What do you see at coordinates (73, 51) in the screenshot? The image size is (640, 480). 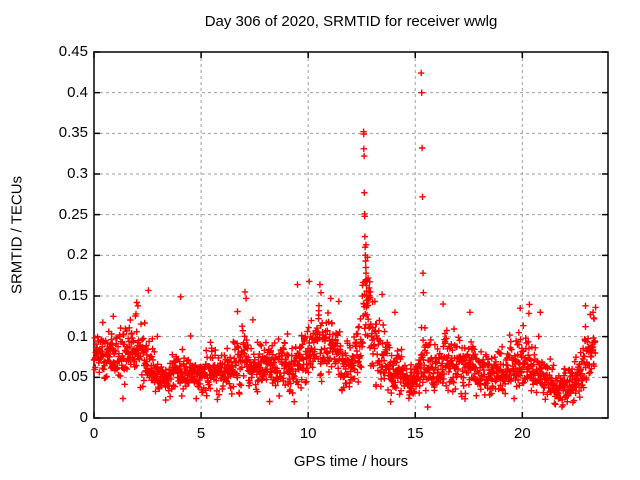 I see `y-tick-label: 0.45` at bounding box center [73, 51].